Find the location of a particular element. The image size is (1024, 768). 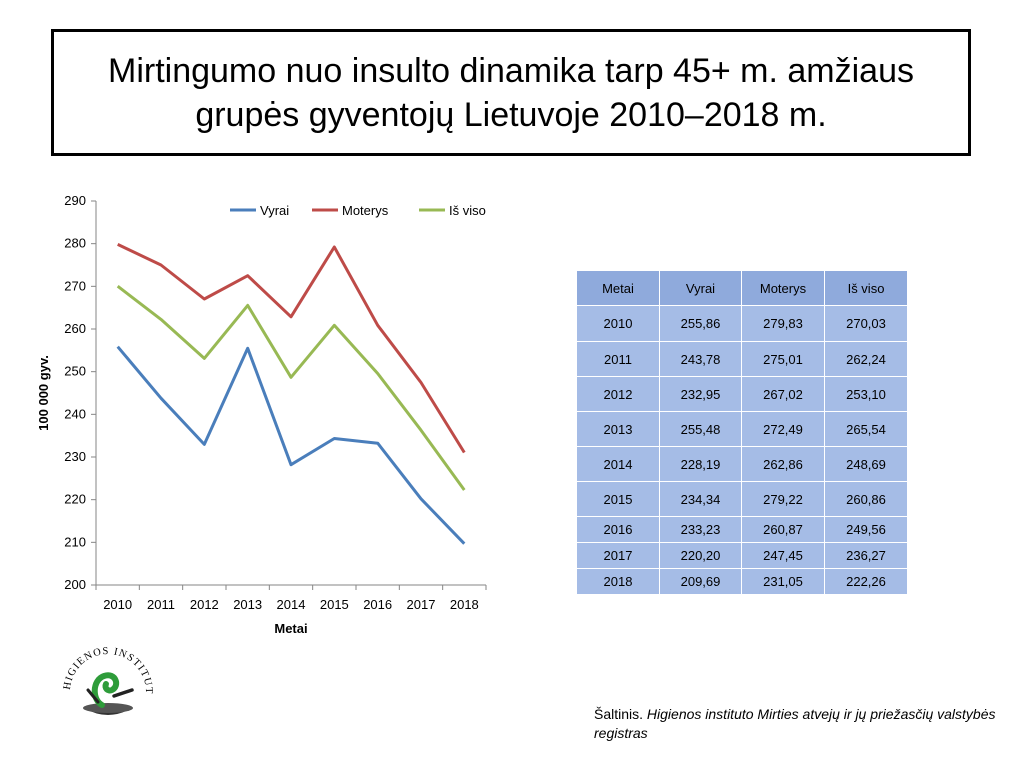

table-header: Iš viso is located at coordinates (866, 288).